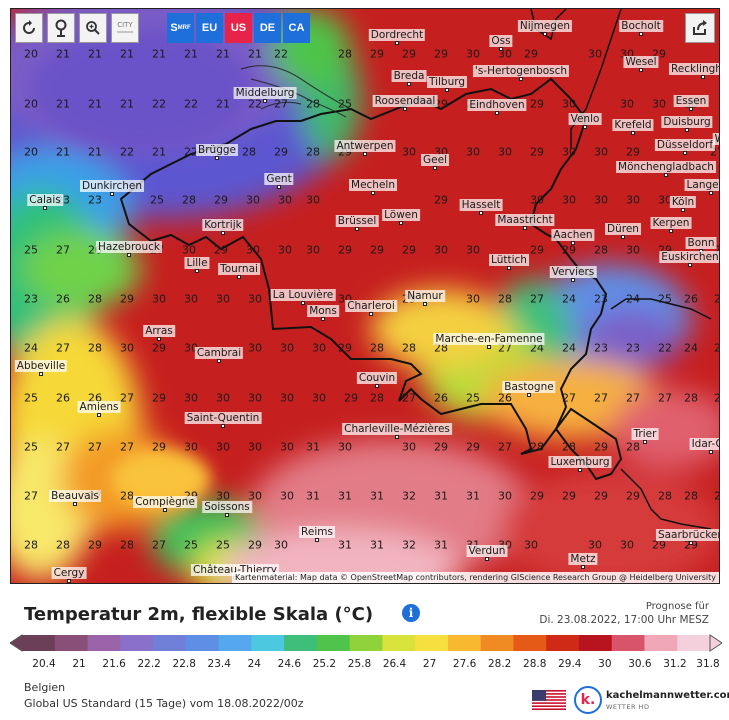 Image resolution: width=729 pixels, height=720 pixels. Describe the element at coordinates (159, 545) in the screenshot. I see `temperature-value: 27` at that location.